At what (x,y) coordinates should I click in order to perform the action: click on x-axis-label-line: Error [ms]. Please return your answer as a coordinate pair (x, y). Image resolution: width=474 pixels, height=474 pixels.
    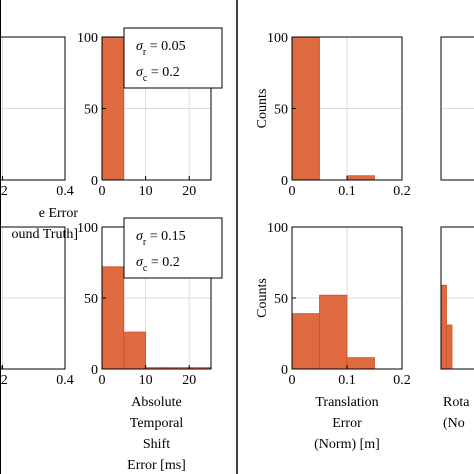
    Looking at the image, I should click on (156, 465).